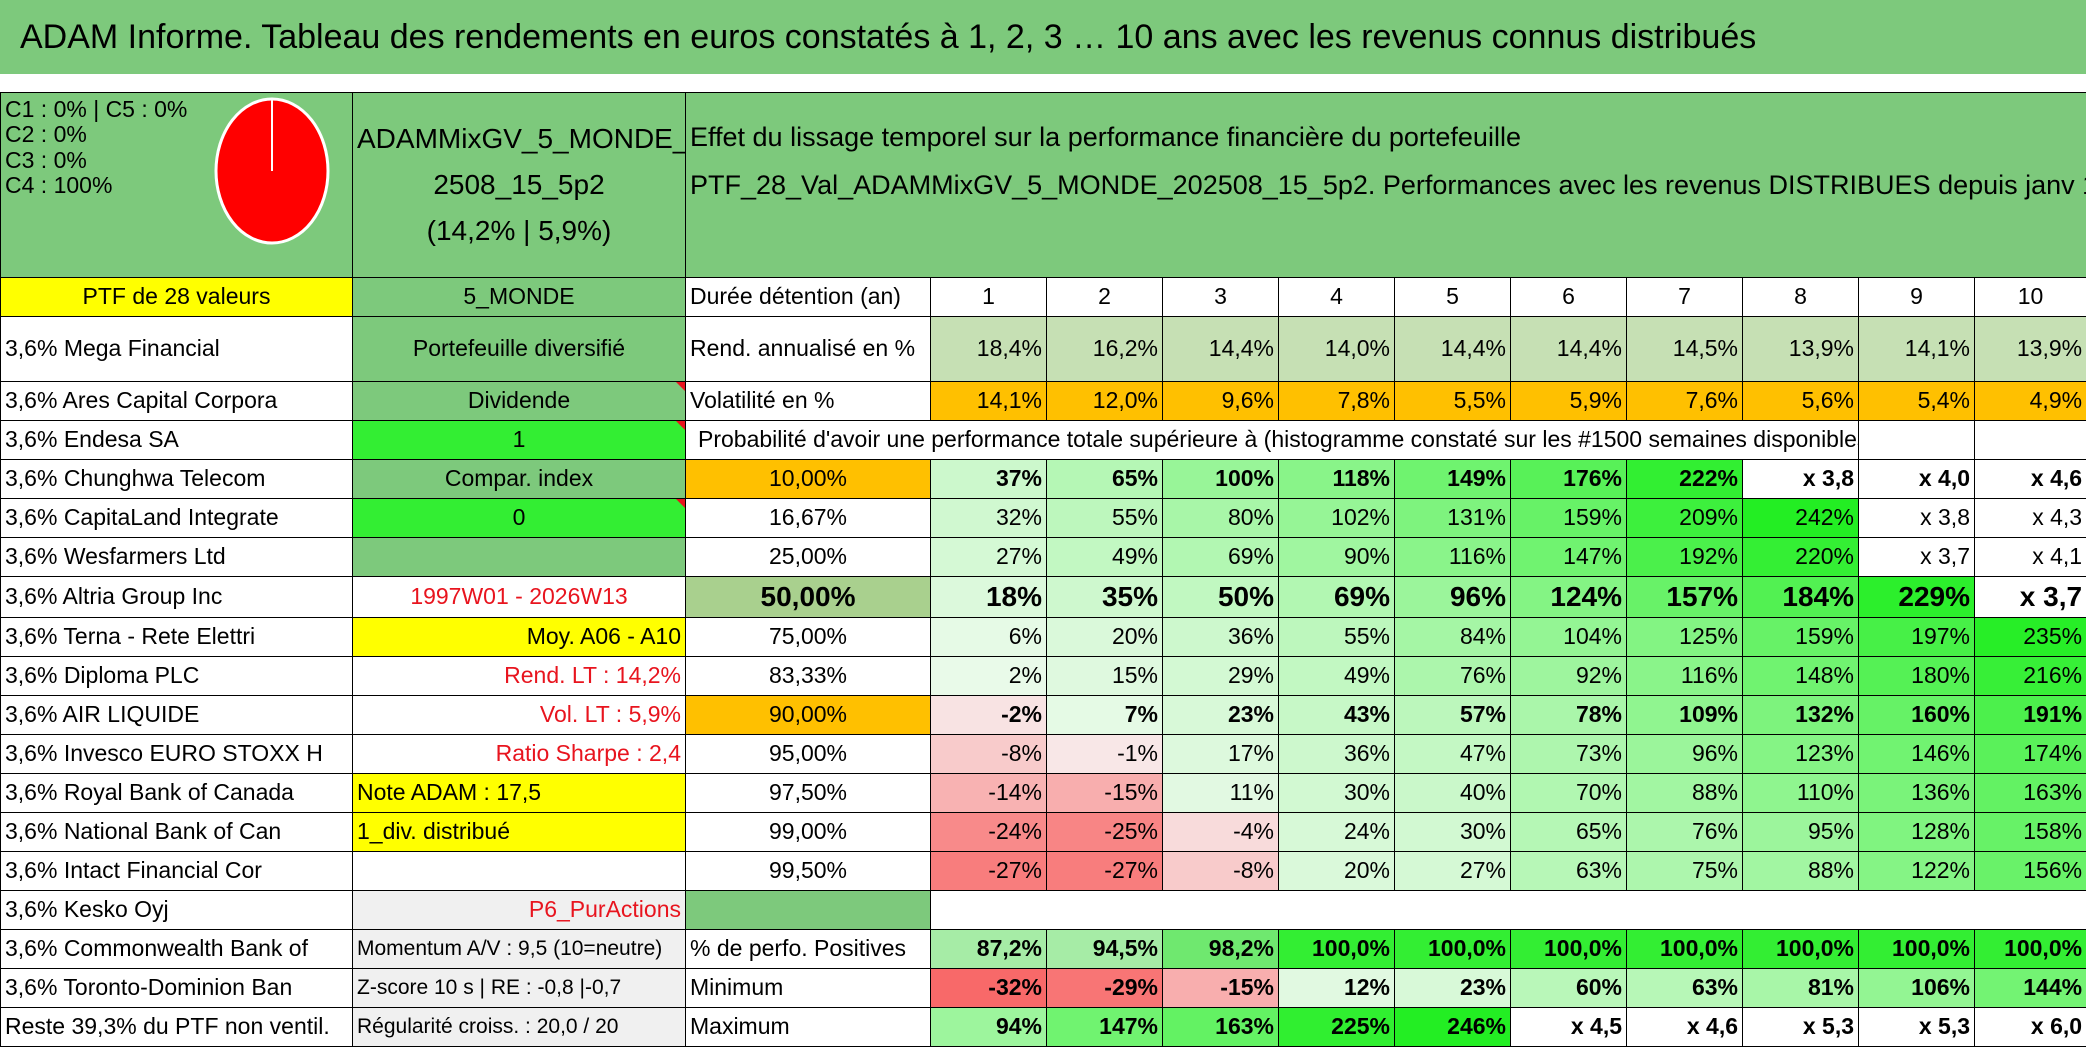  Describe the element at coordinates (1105, 676) in the screenshot. I see `probability-cell: 15%` at that location.